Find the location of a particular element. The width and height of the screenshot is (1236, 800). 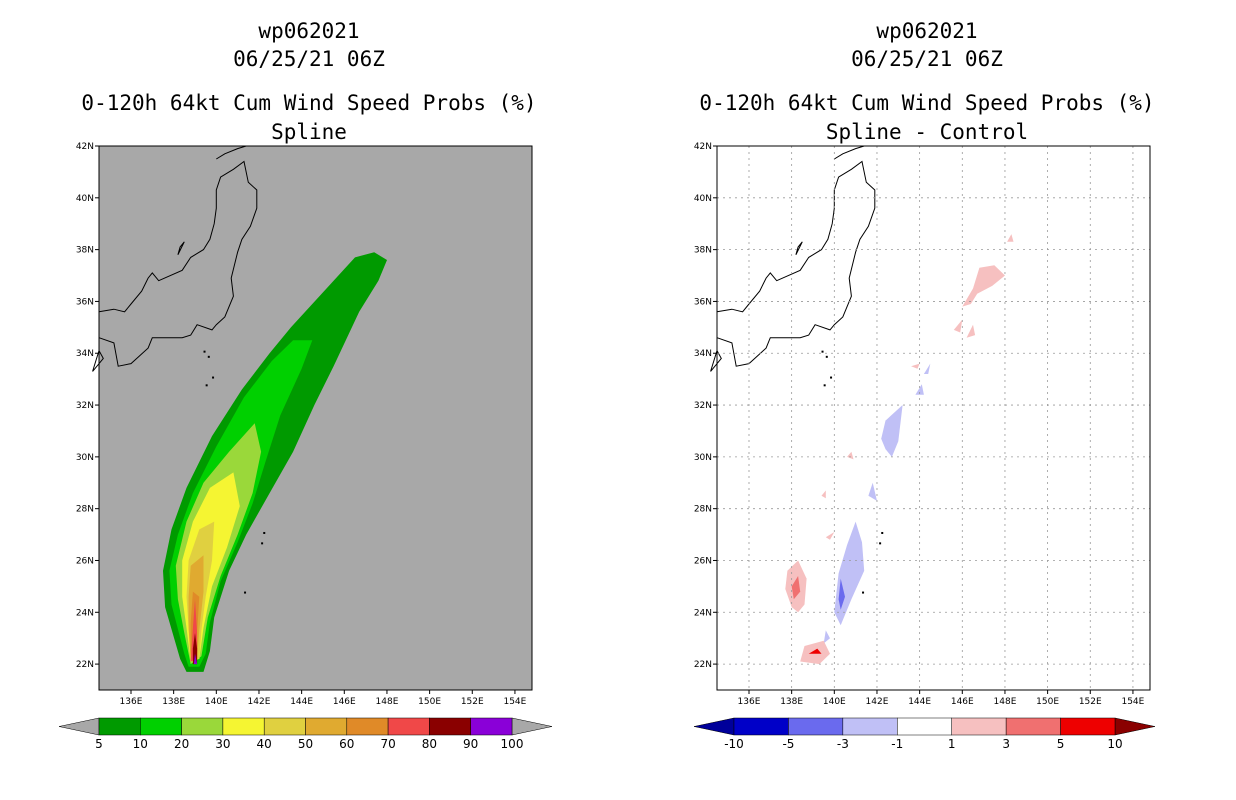

sado-coastline is located at coordinates (181, 248).